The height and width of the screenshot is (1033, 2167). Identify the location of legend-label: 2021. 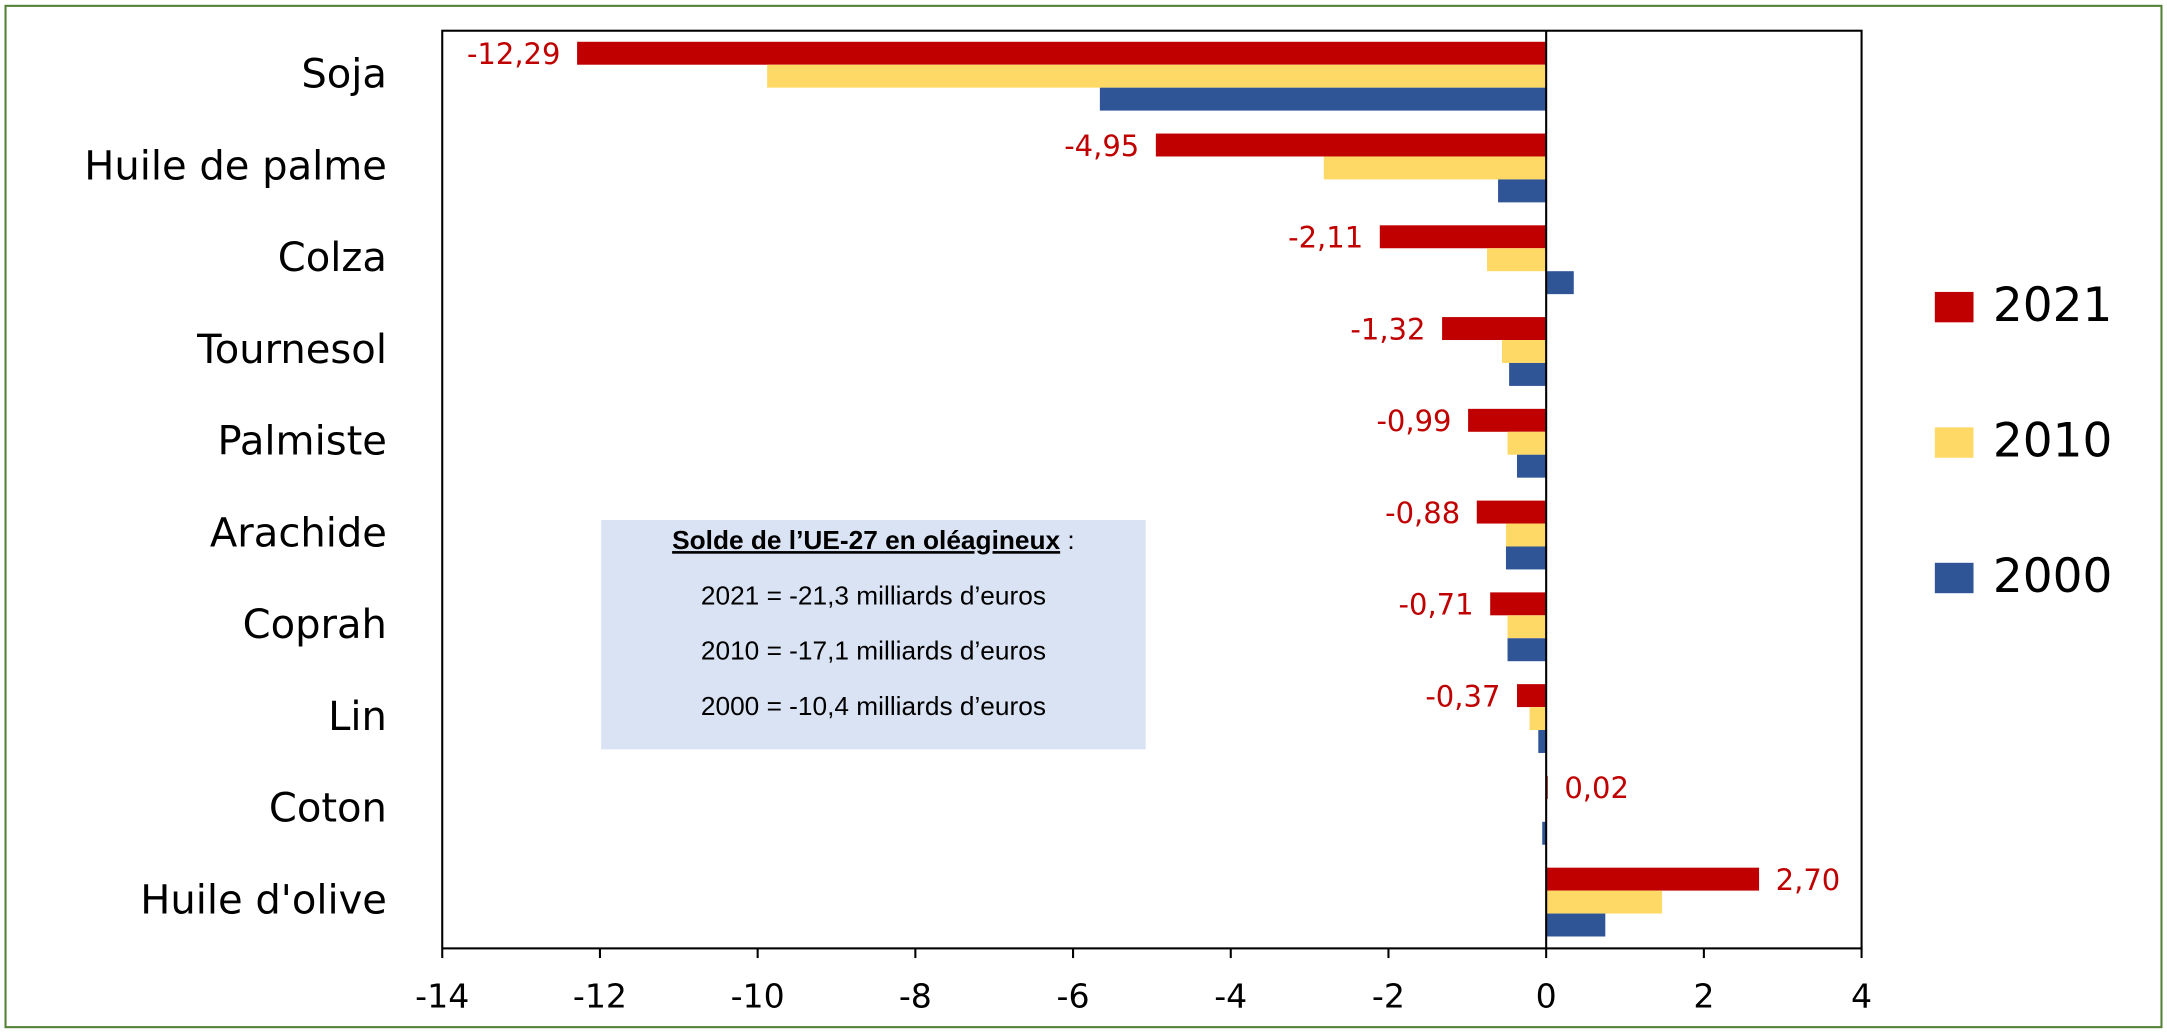
(2053, 305).